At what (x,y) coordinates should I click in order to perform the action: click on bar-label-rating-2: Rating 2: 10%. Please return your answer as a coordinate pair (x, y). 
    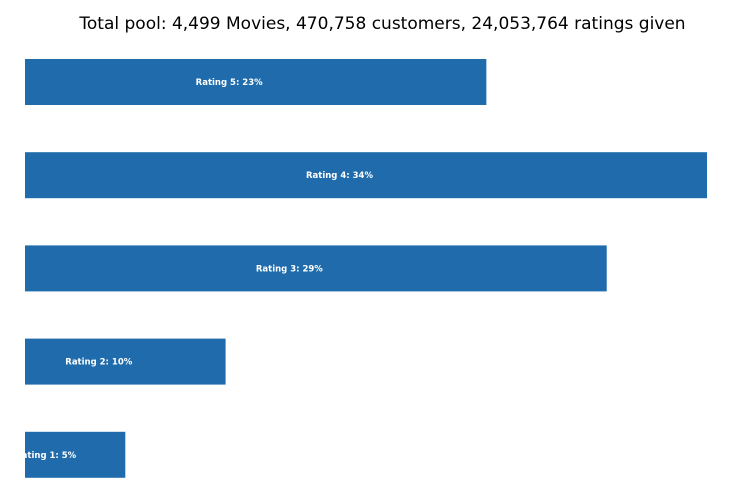
    Looking at the image, I should click on (98, 363).